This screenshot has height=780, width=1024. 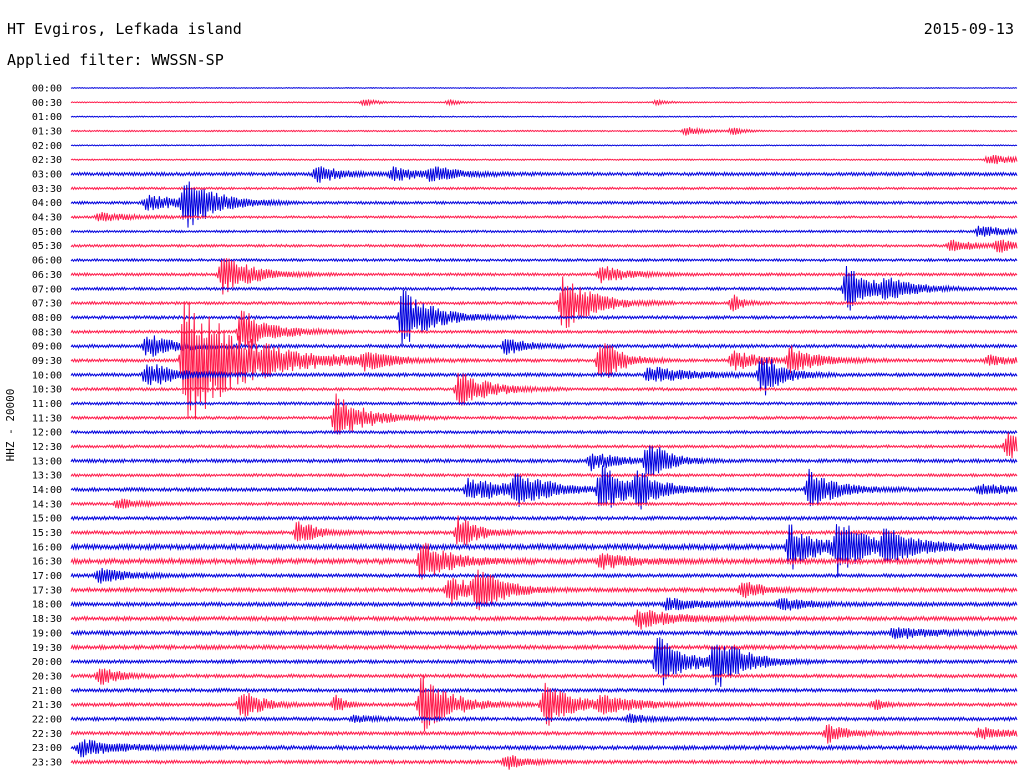 What do you see at coordinates (47, 504) in the screenshot?
I see `row-label-1430: 14:30` at bounding box center [47, 504].